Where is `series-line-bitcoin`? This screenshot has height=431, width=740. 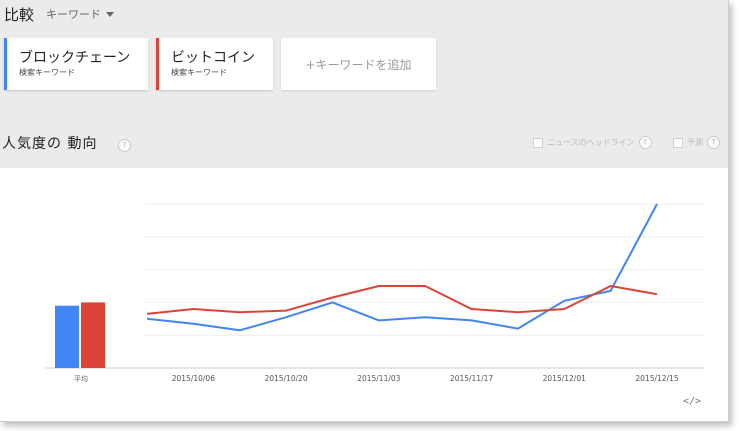 series-line-bitcoin is located at coordinates (402, 300).